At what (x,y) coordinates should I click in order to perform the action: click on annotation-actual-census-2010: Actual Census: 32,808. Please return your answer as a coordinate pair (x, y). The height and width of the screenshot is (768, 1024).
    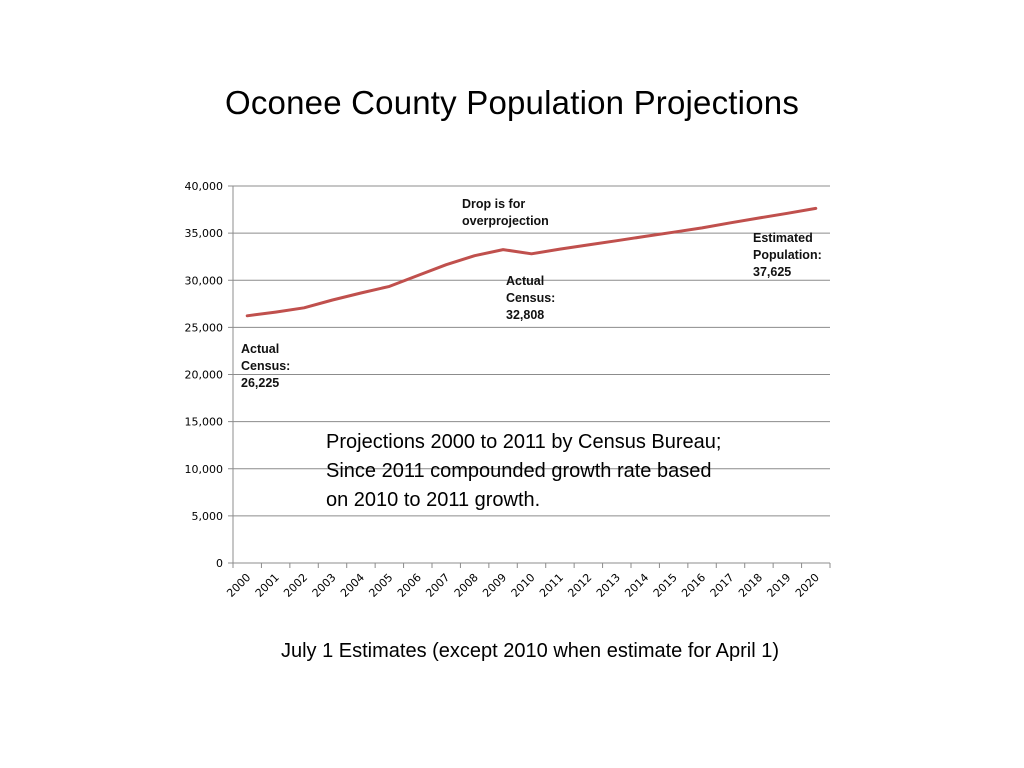
    Looking at the image, I should click on (531, 298).